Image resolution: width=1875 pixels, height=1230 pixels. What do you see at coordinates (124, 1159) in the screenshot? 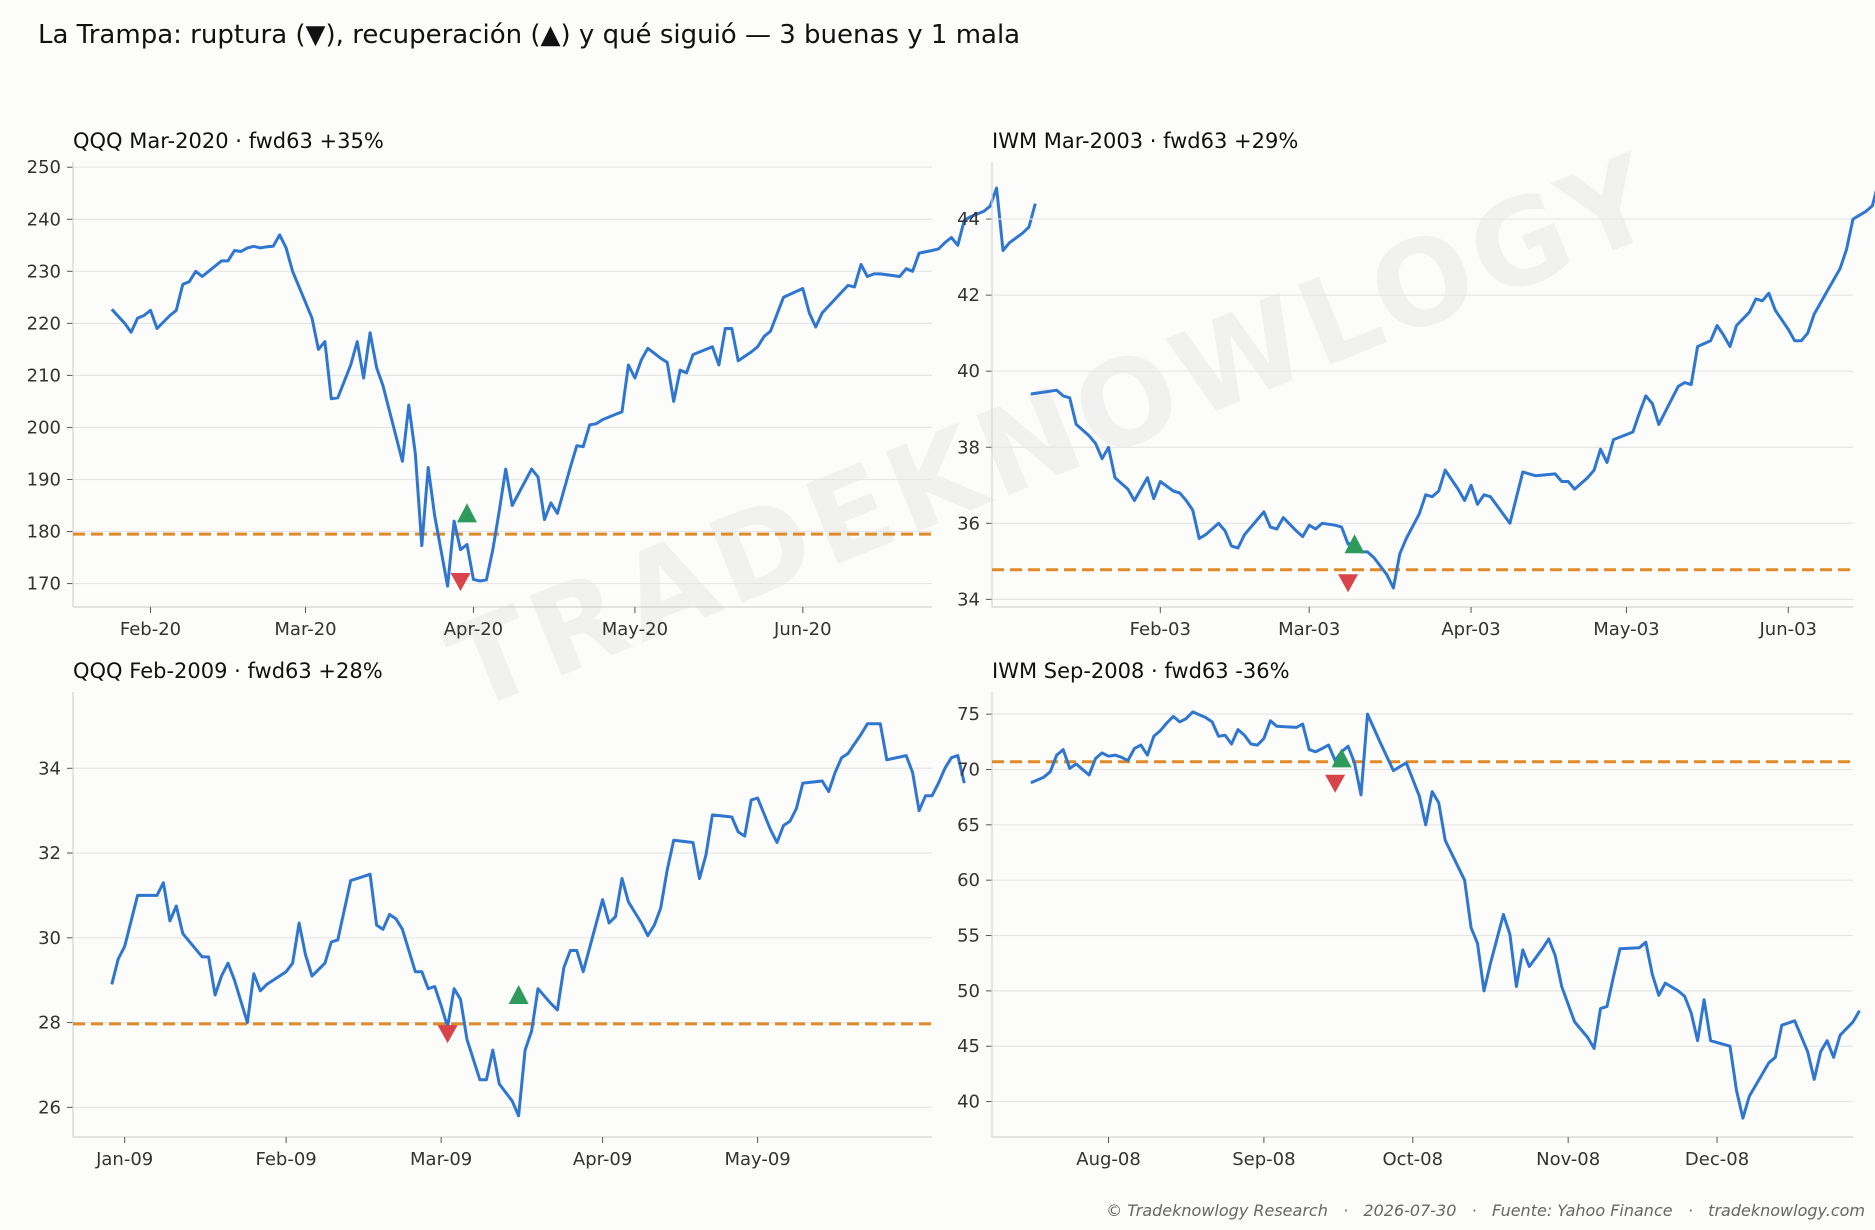
I see `x-tick-label: Jan-09` at bounding box center [124, 1159].